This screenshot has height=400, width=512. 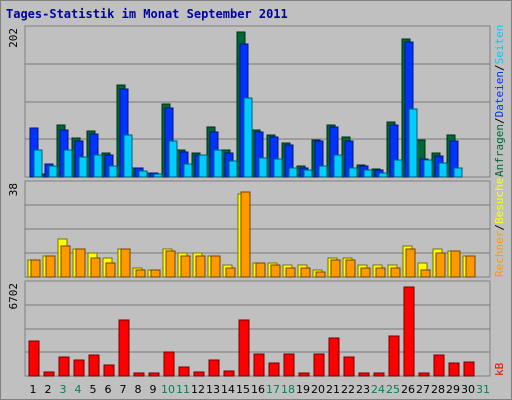 I want to click on x-tick-label-day-24: 24, so click(x=378, y=389).